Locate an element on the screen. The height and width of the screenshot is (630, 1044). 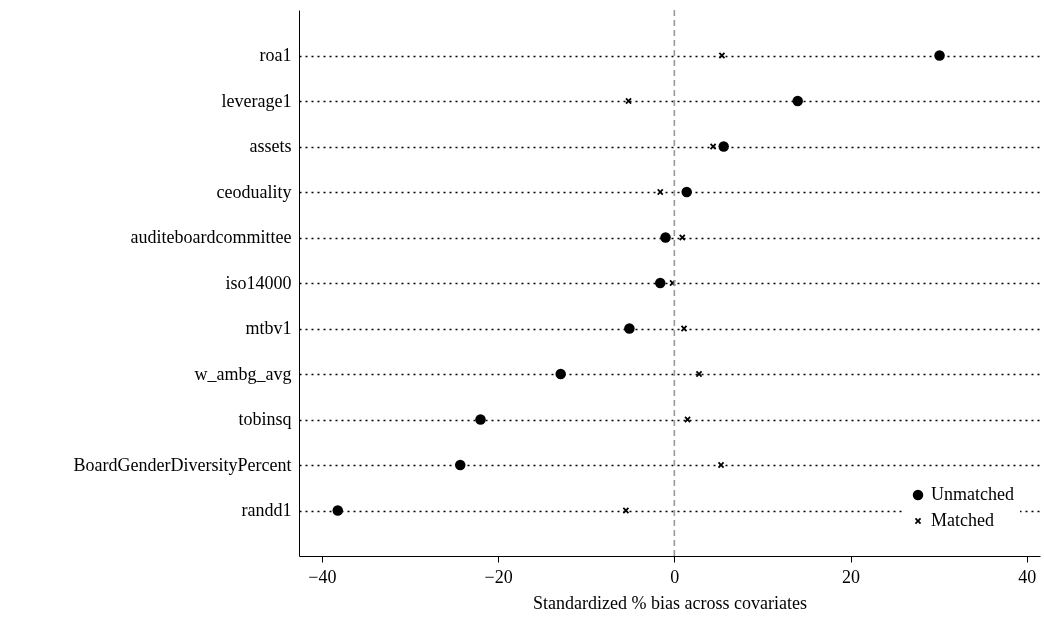
legend-label: Matched is located at coordinates (962, 520).